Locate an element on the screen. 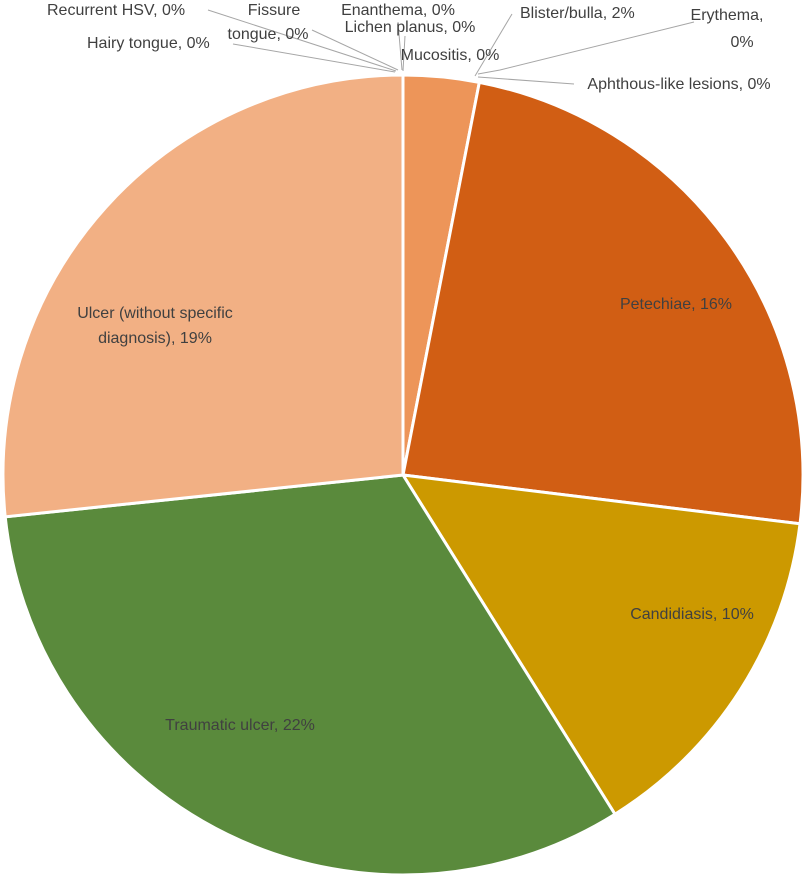 This screenshot has width=810, height=881. data-label-aphthous-like-lesions: Aphthous-like lesions, 0% is located at coordinates (678, 84).